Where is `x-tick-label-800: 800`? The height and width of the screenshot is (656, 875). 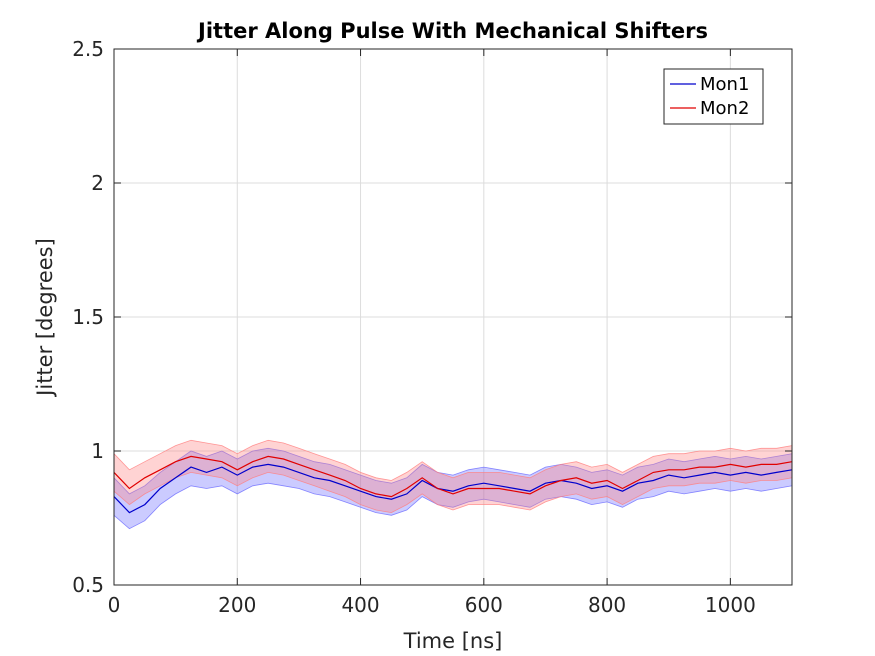
x-tick-label-800: 800 is located at coordinates (607, 605).